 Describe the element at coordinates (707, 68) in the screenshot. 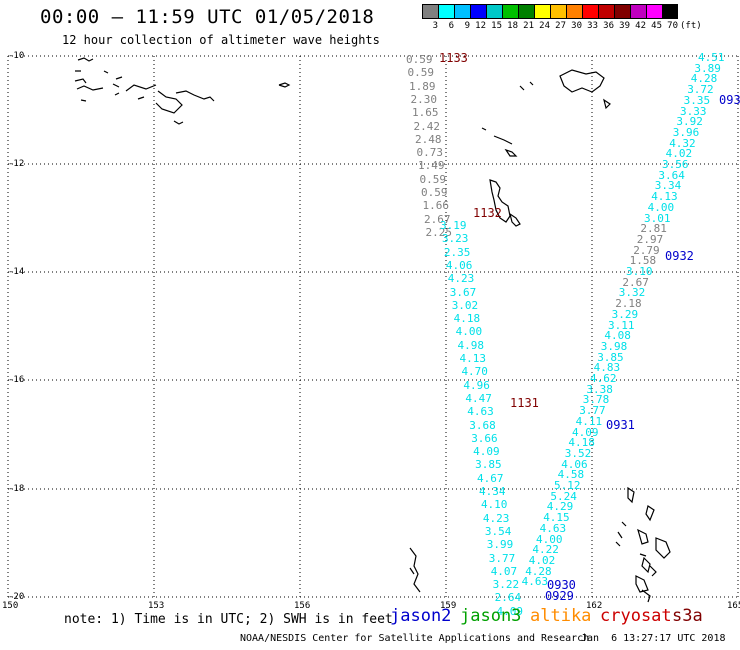

I see `wave-height-value: 3.89` at that location.